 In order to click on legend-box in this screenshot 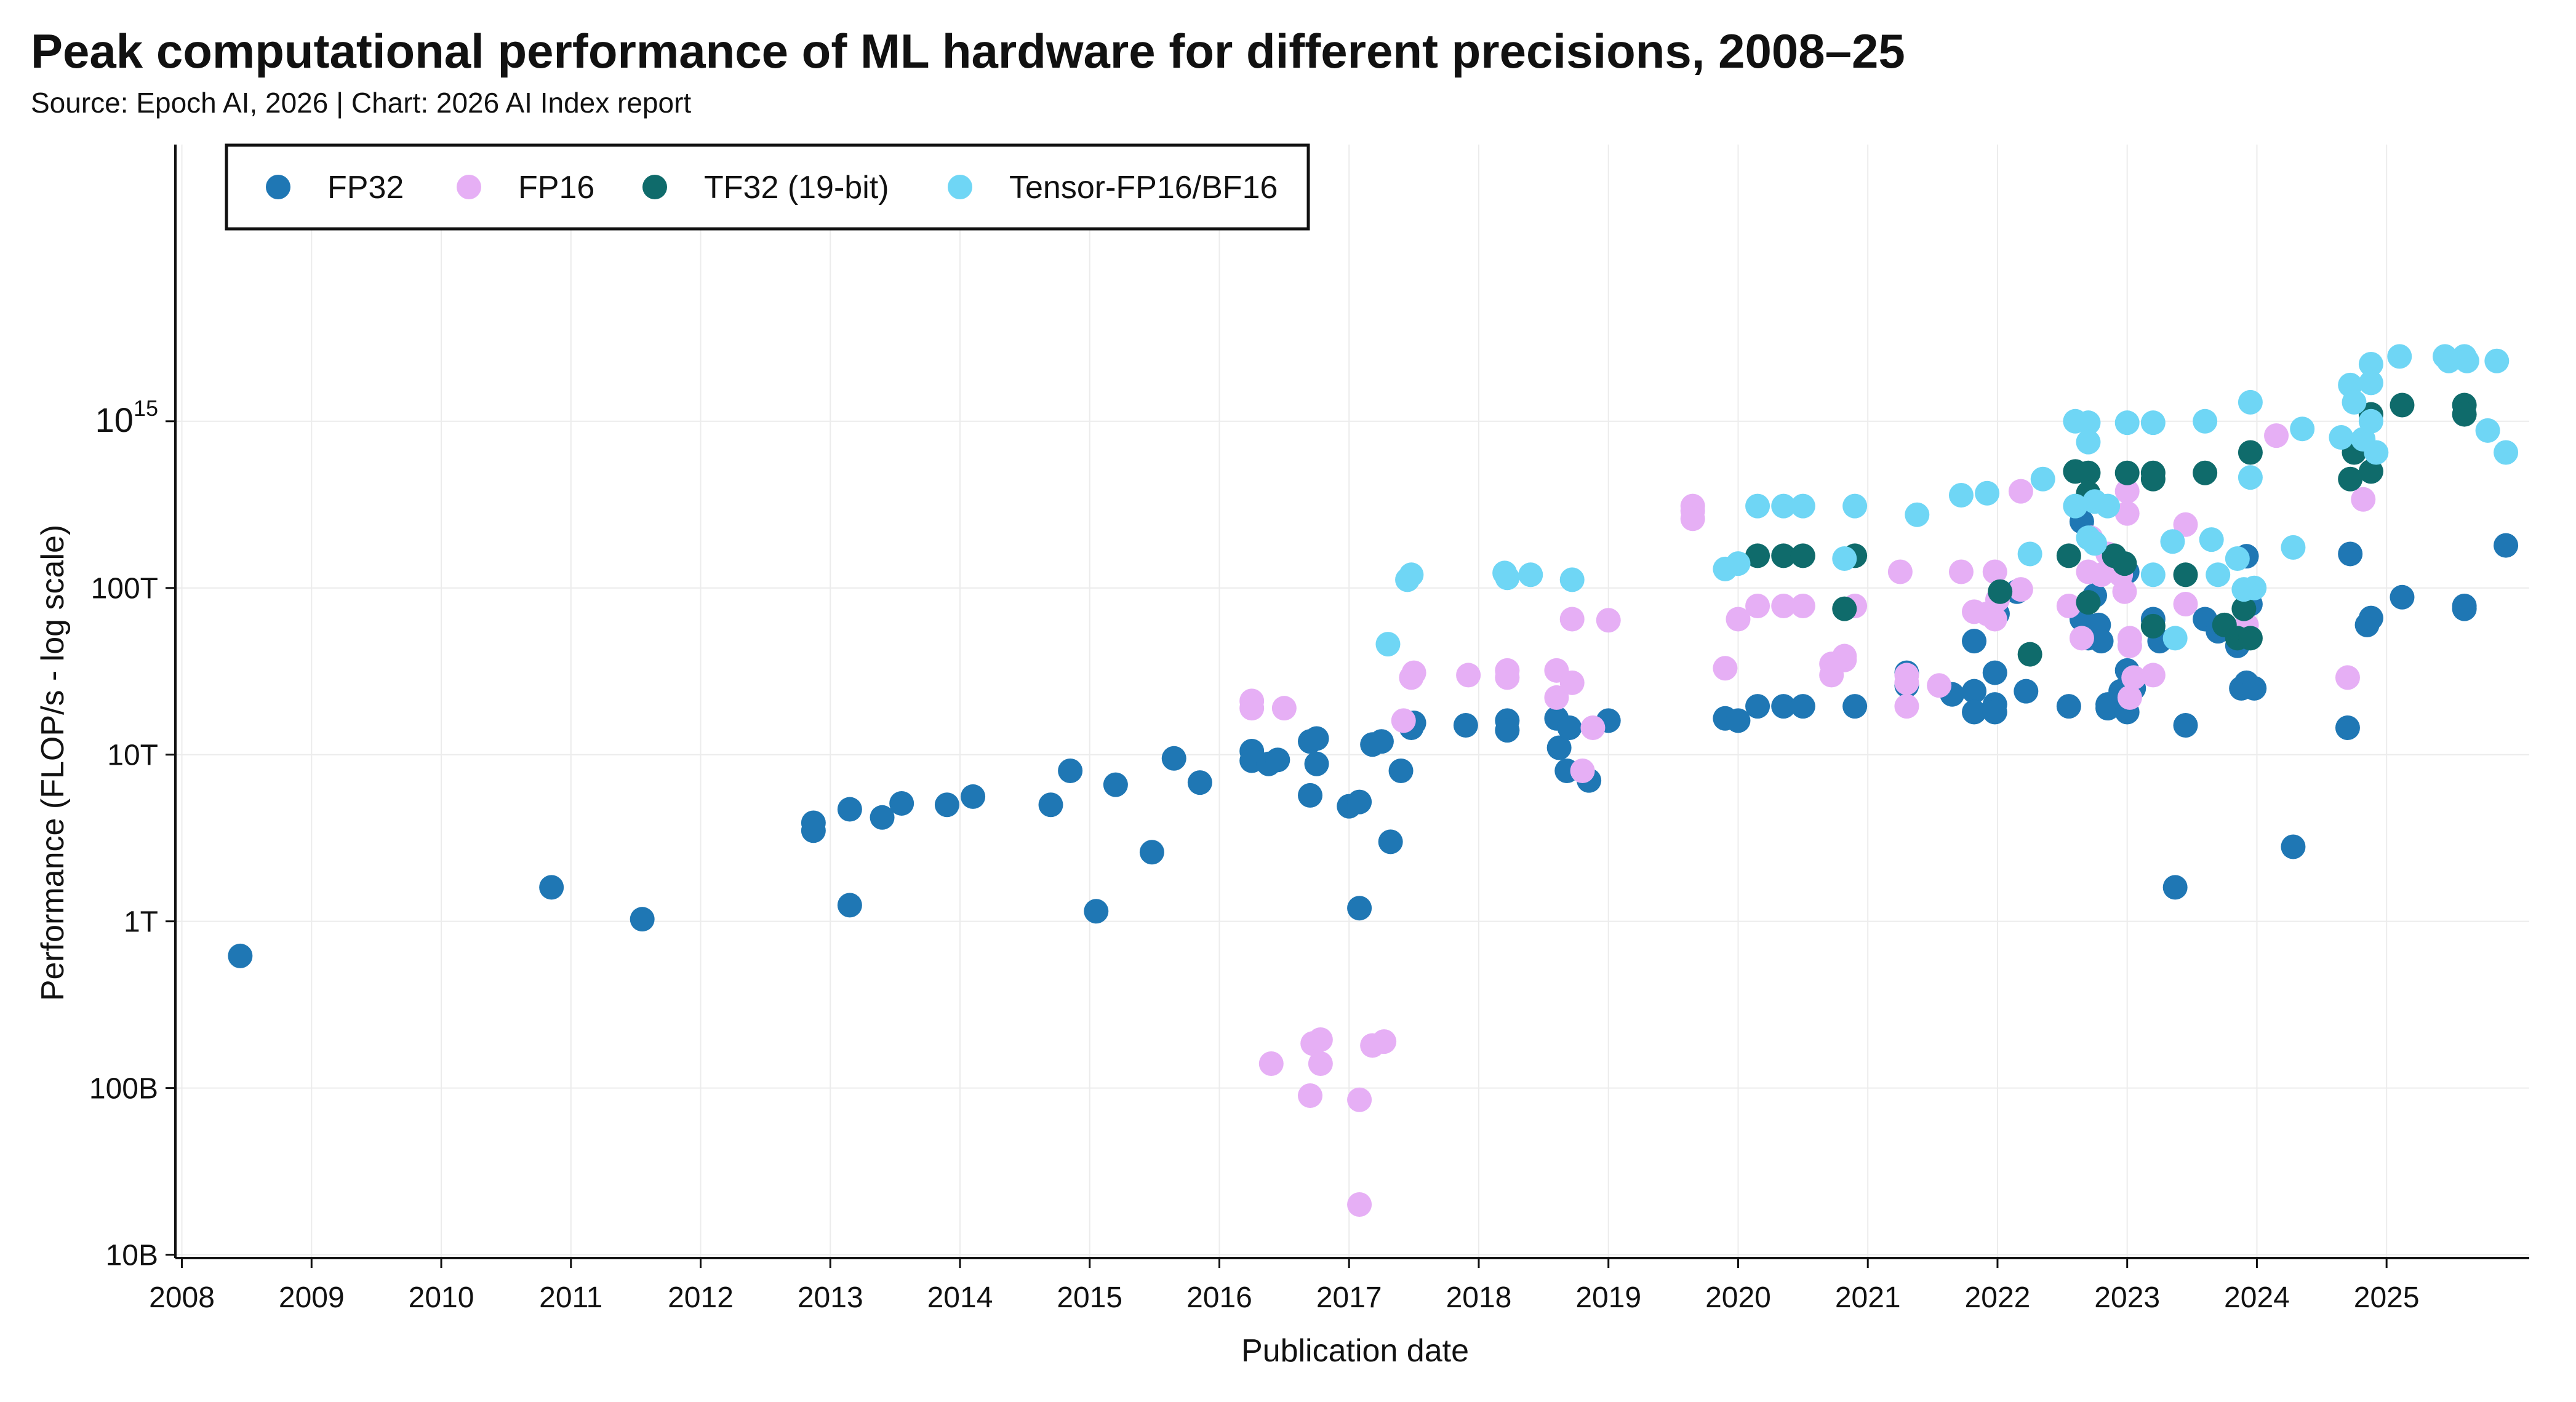, I will do `click(767, 187)`.